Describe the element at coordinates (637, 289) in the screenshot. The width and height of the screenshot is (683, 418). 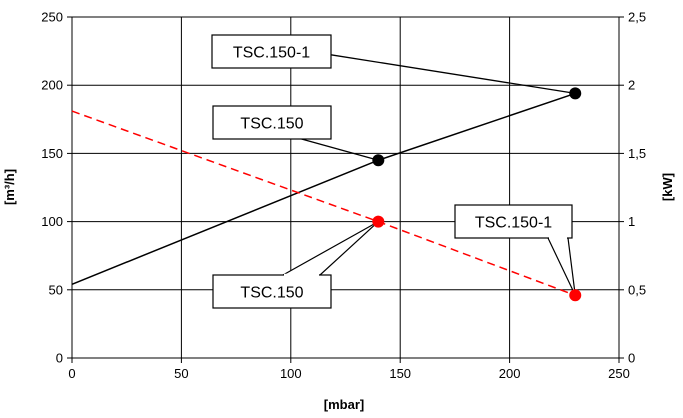
I see `y-right-tick-label: 0,5` at that location.